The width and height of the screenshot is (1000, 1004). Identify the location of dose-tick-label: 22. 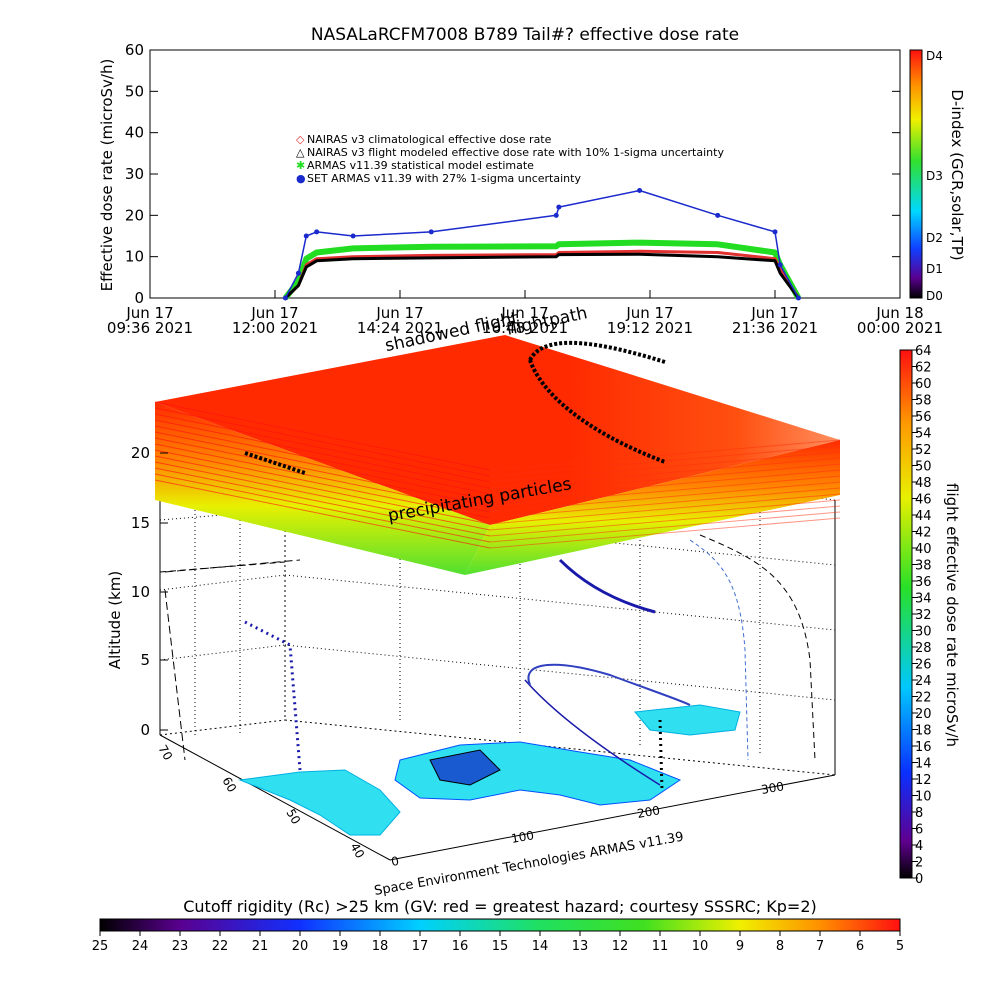
(923, 698).